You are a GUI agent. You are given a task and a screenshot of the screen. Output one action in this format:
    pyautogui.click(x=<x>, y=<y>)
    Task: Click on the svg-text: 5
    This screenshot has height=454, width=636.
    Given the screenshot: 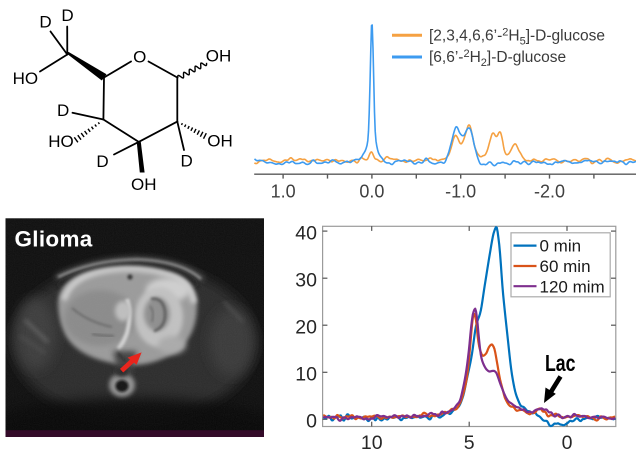 What is the action you would take?
    pyautogui.click(x=469, y=443)
    